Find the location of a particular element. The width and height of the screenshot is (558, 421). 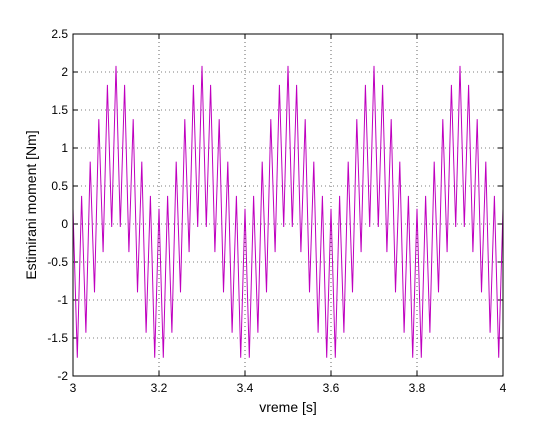

x-tick-label: 3.8 is located at coordinates (417, 388).